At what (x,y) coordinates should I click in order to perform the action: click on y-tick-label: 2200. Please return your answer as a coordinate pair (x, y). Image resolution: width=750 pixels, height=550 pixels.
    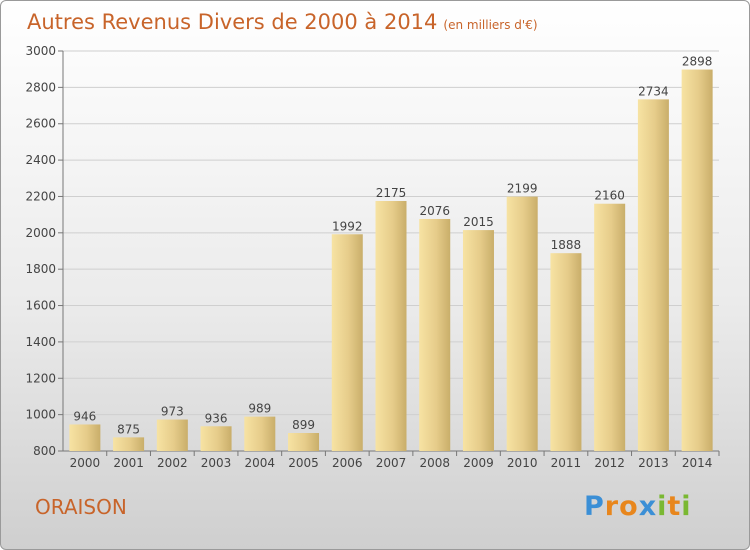
    Looking at the image, I should click on (40, 196).